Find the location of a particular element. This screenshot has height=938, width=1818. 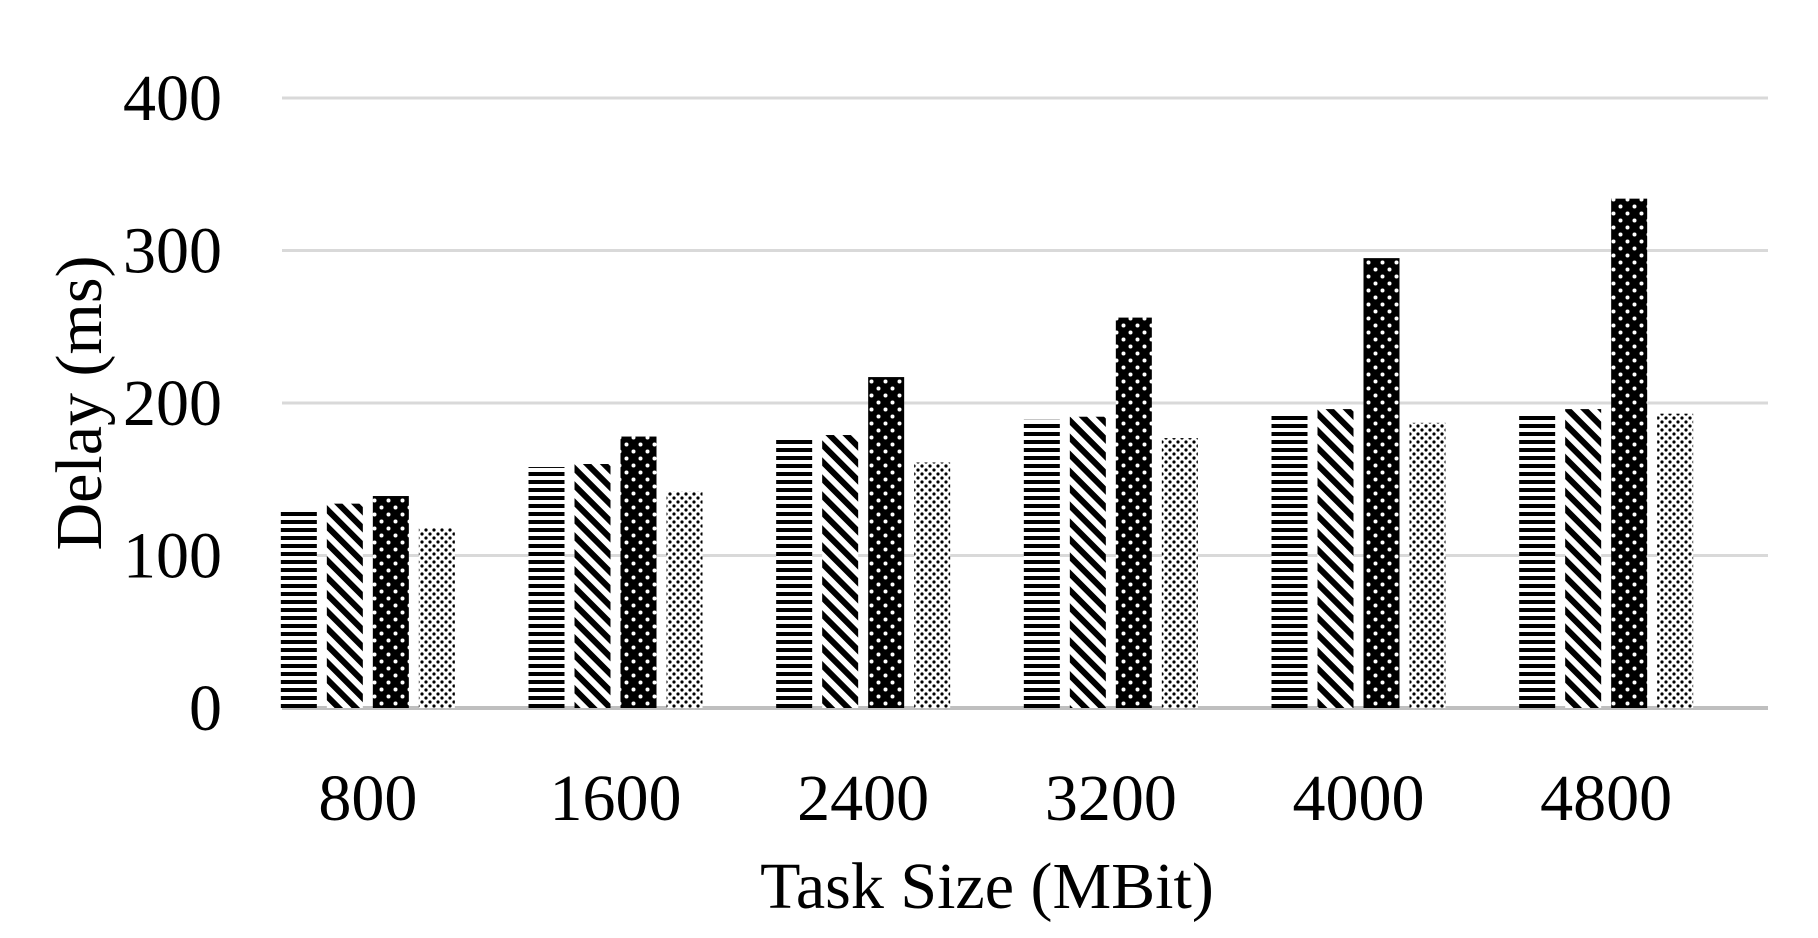

x-tick-label: 2400 is located at coordinates (863, 798).